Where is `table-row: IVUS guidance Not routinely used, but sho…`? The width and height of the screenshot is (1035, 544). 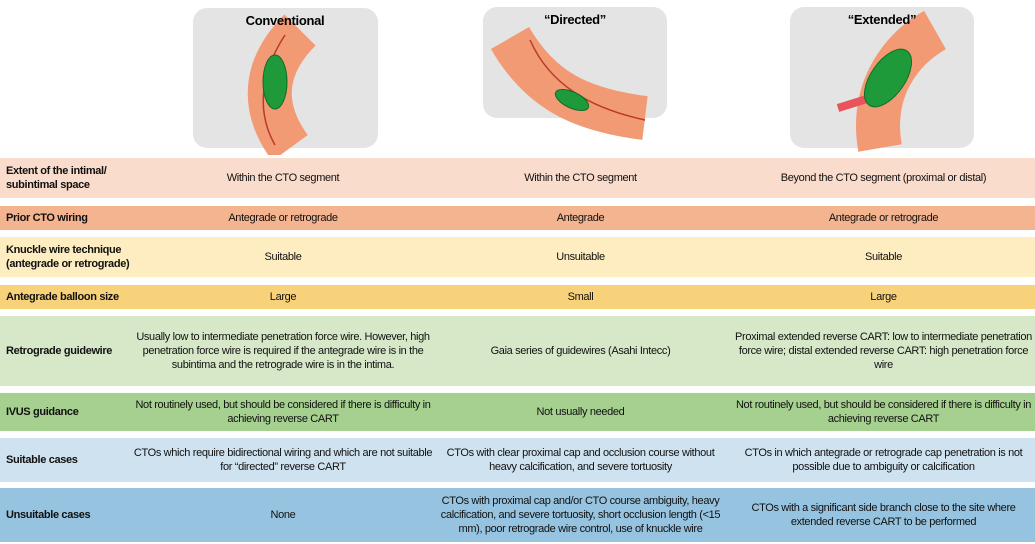 table-row: IVUS guidance Not routinely used, but sho… is located at coordinates (517, 412).